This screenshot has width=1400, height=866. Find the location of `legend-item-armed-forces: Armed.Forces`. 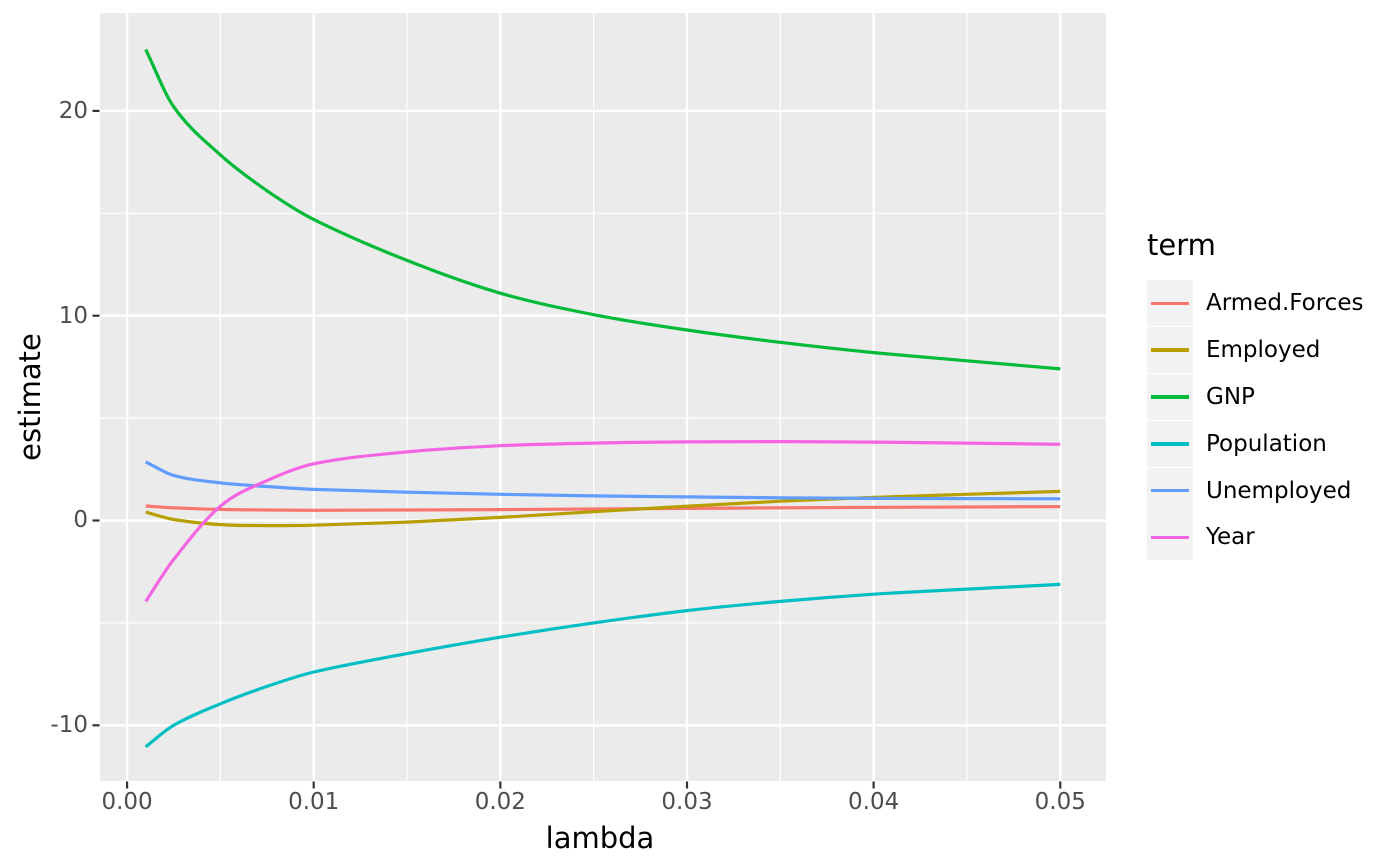

legend-item-armed-forces: Armed.Forces is located at coordinates (1255, 303).